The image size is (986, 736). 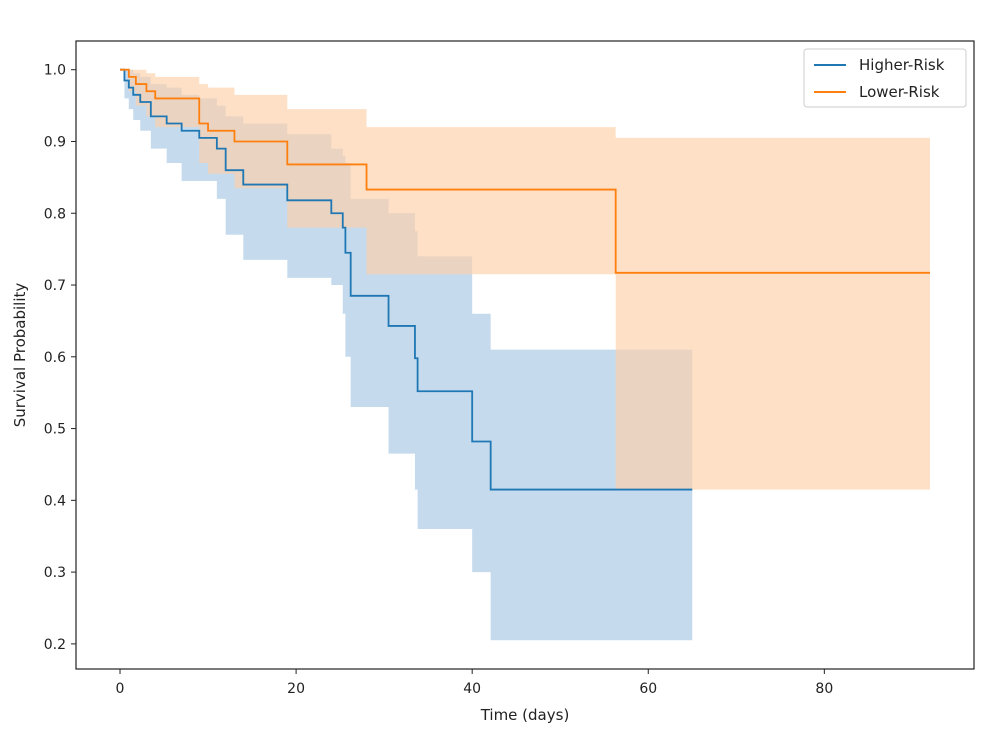 What do you see at coordinates (296, 689) in the screenshot?
I see `x-tick-label: 20` at bounding box center [296, 689].